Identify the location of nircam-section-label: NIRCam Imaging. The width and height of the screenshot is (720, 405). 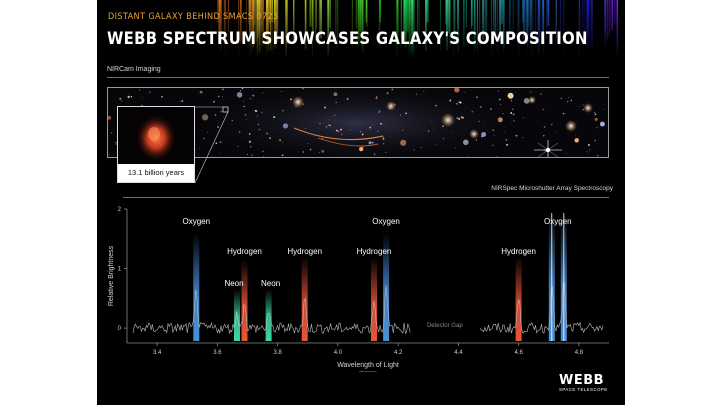
(134, 69).